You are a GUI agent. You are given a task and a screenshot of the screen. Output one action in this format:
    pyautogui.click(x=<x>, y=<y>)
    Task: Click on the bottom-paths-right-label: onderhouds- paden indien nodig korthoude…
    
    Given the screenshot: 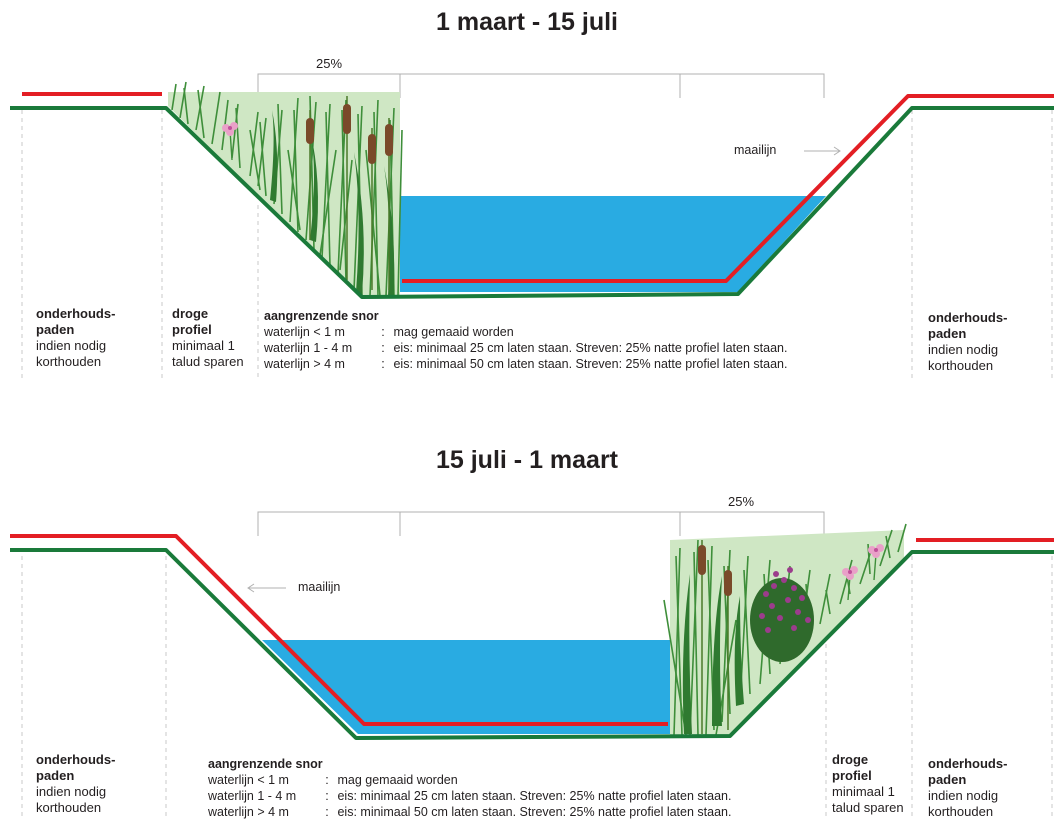 What is the action you would take?
    pyautogui.click(x=967, y=788)
    